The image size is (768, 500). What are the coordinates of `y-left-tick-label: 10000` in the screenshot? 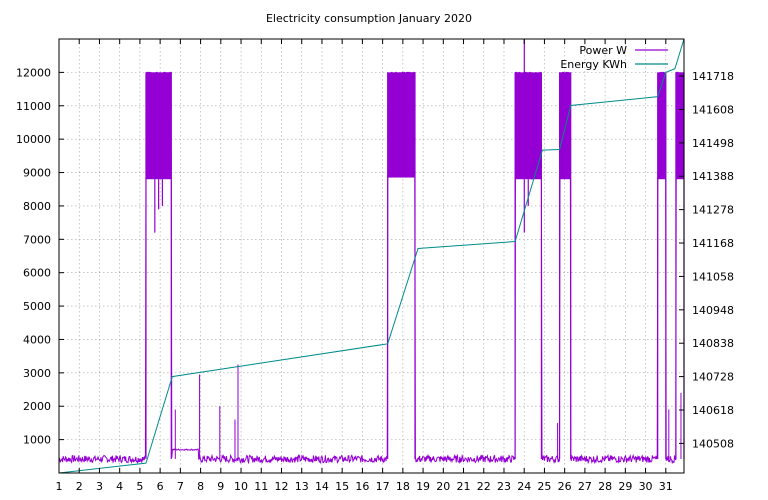 It's located at (33, 139).